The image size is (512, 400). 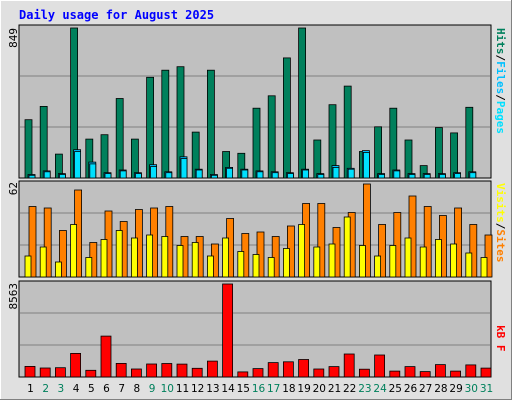 I want to click on x-tick-label: 20, so click(x=319, y=389).